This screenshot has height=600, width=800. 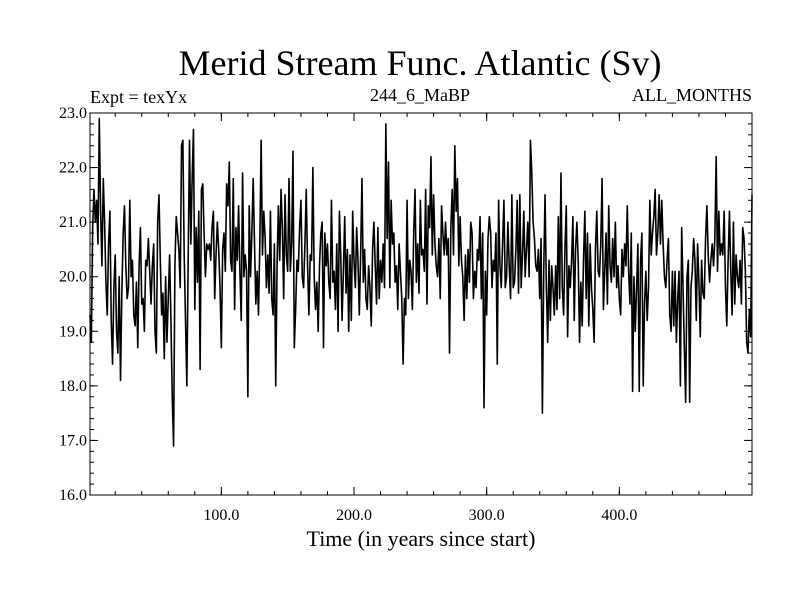 What do you see at coordinates (73, 440) in the screenshot?
I see `y-tick-label: 17.0` at bounding box center [73, 440].